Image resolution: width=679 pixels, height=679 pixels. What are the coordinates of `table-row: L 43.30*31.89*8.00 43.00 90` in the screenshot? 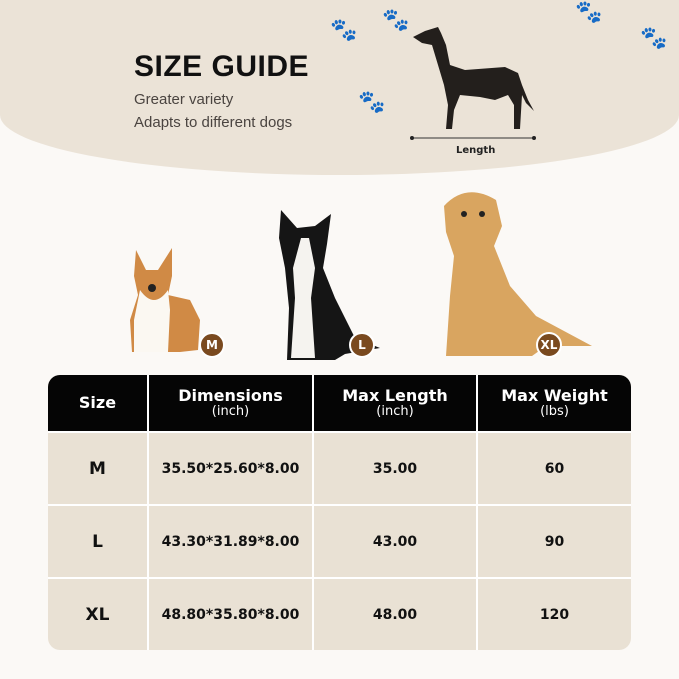 It's located at (339, 540).